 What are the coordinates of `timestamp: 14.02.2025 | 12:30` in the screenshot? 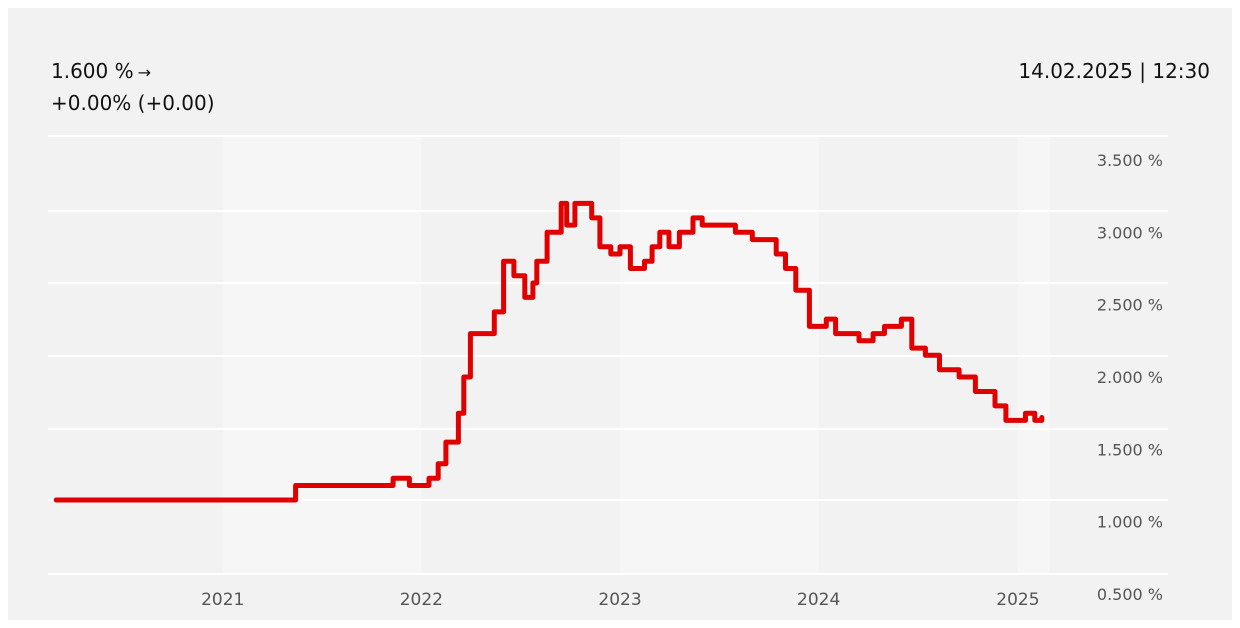 It's located at (1114, 71).